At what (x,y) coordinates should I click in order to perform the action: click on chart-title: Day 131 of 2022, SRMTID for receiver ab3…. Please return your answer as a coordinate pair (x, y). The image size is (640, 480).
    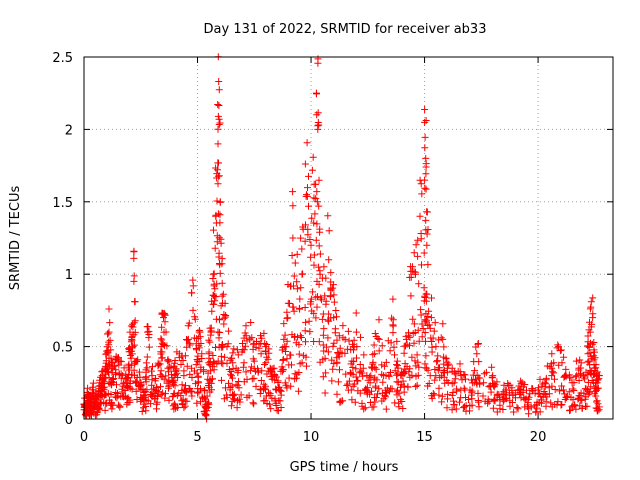
    Looking at the image, I should click on (345, 29).